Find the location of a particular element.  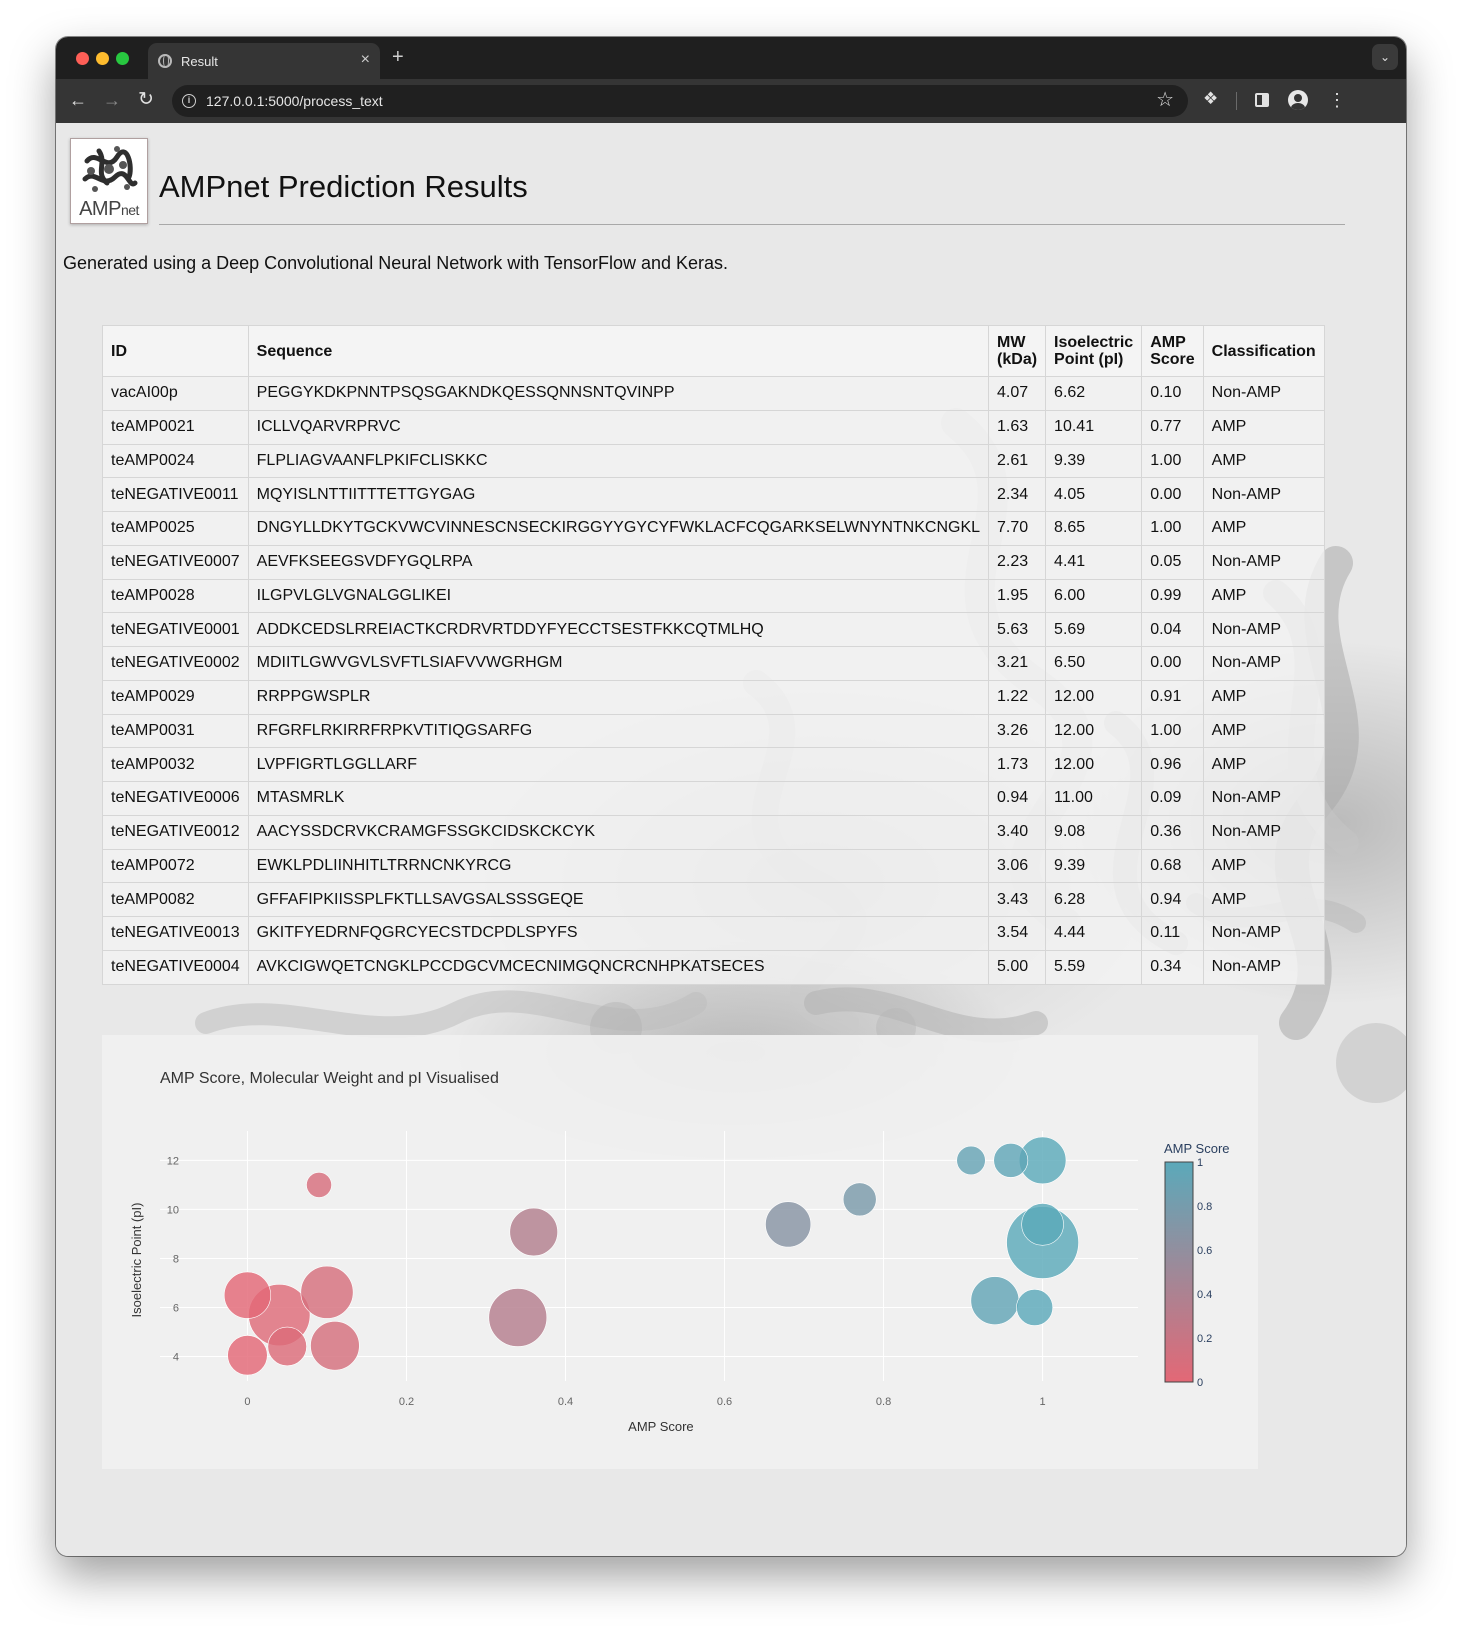

cell-id: teNEGATIVE0011 is located at coordinates (175, 494).